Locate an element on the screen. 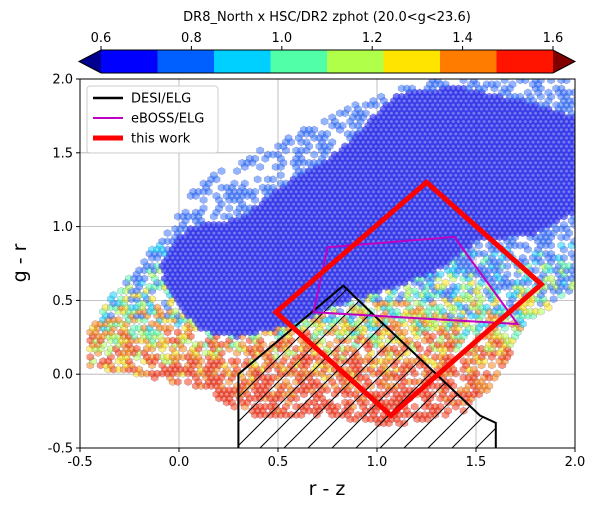  colorbar: 0.6 0.8 1.0 1.2 1.4 1.6 is located at coordinates (327, 52).